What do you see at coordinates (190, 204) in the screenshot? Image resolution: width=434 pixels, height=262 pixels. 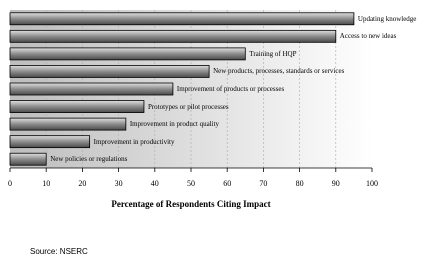 I see `x-axis-title: Percentage of Respondents Citing Impact` at bounding box center [190, 204].